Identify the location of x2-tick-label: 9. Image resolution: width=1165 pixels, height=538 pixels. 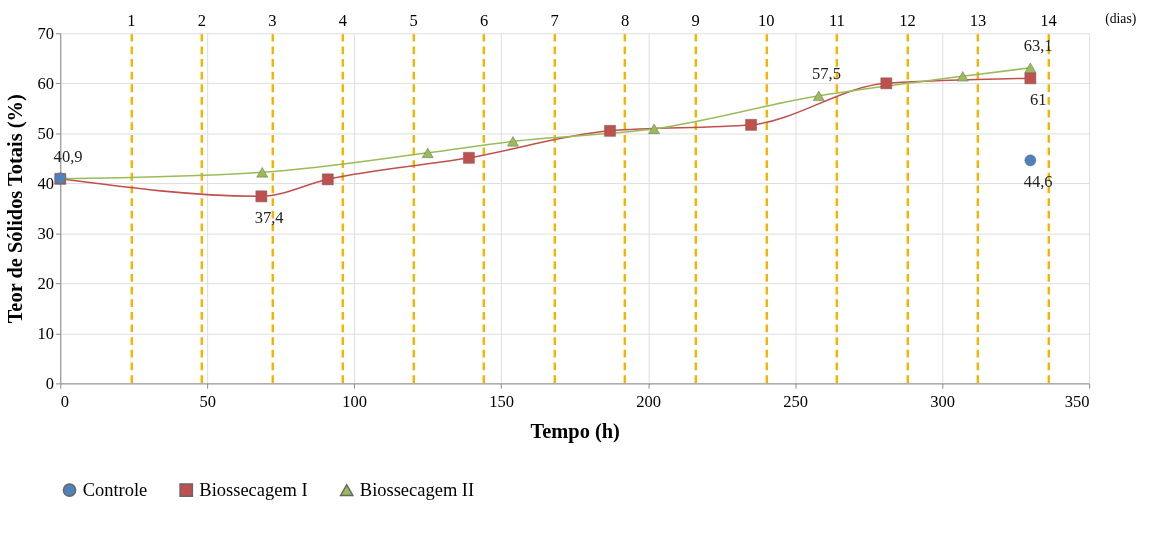
(695, 21).